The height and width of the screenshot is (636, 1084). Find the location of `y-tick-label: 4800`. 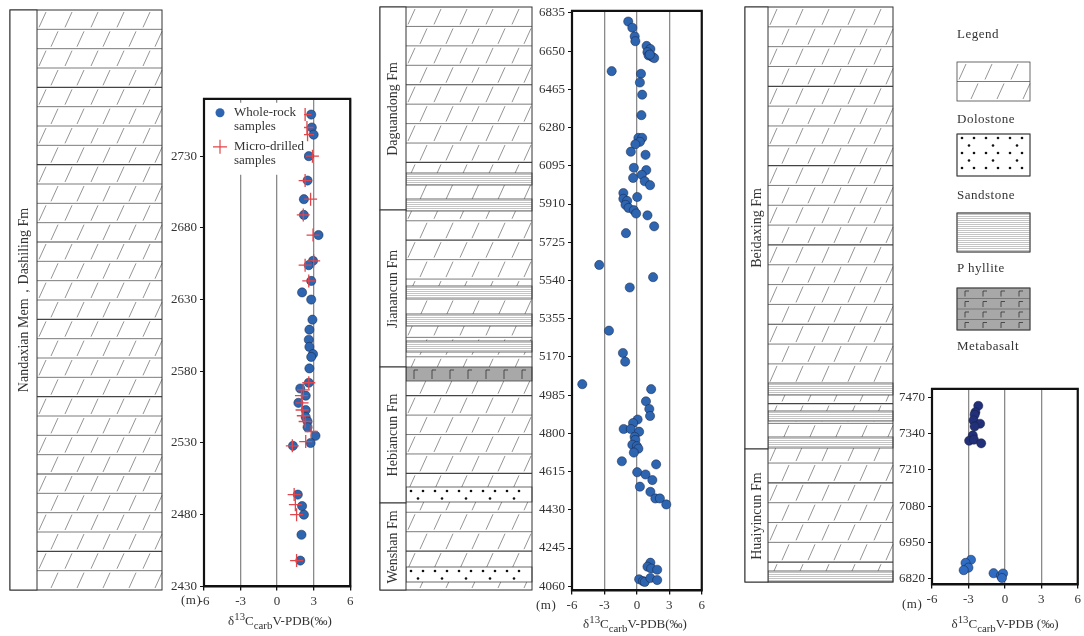

y-tick-label: 4800 is located at coordinates (552, 432).